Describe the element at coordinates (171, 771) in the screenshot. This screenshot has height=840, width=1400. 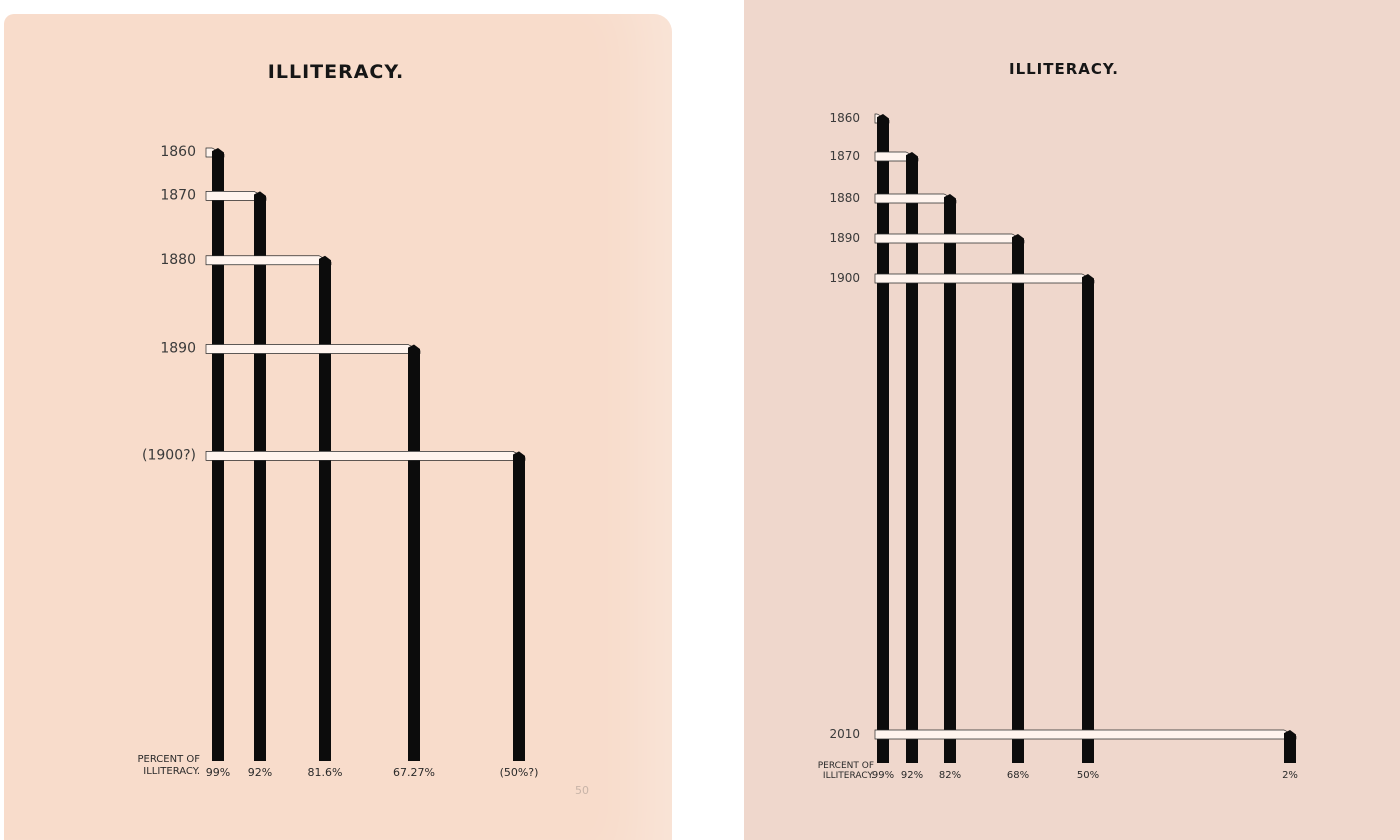
I see `left-axis-label-line2: ILLITERACY.` at that location.